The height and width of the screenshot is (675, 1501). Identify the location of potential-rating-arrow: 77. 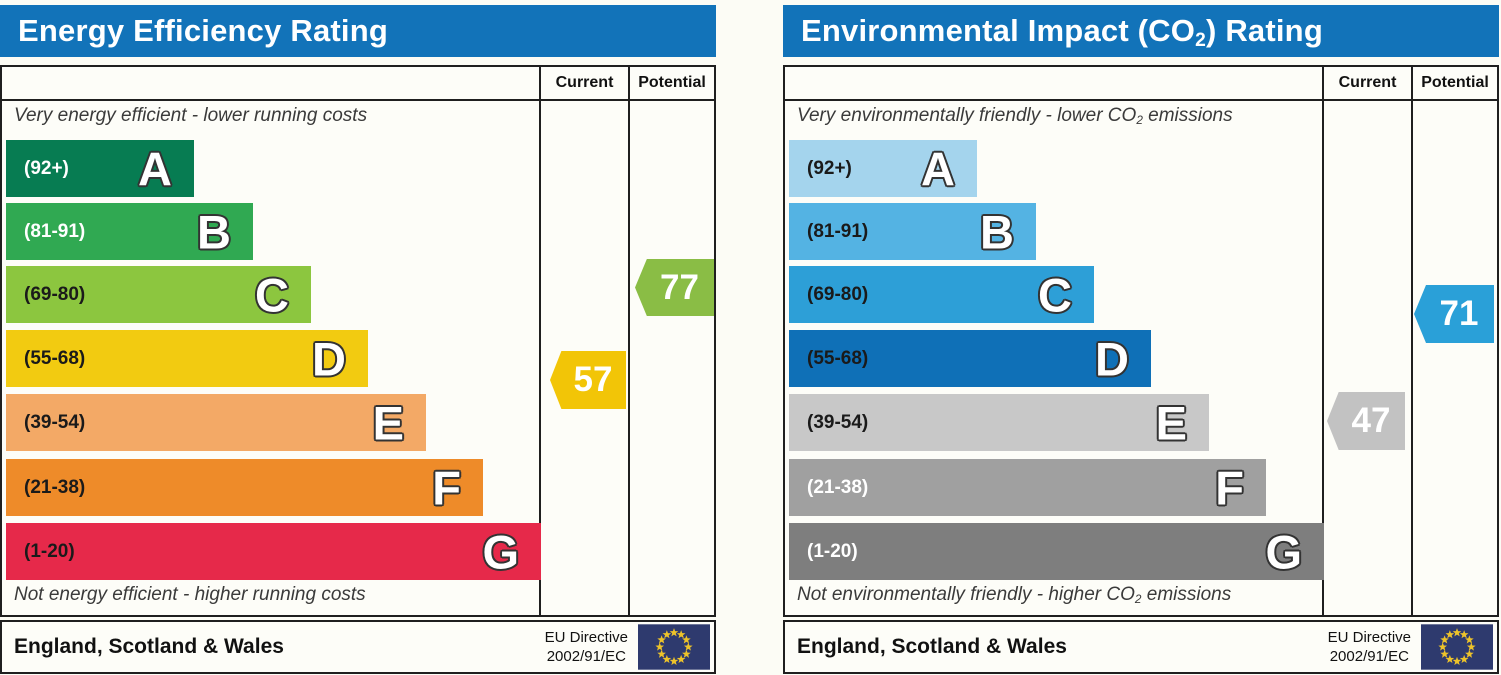
(674, 287).